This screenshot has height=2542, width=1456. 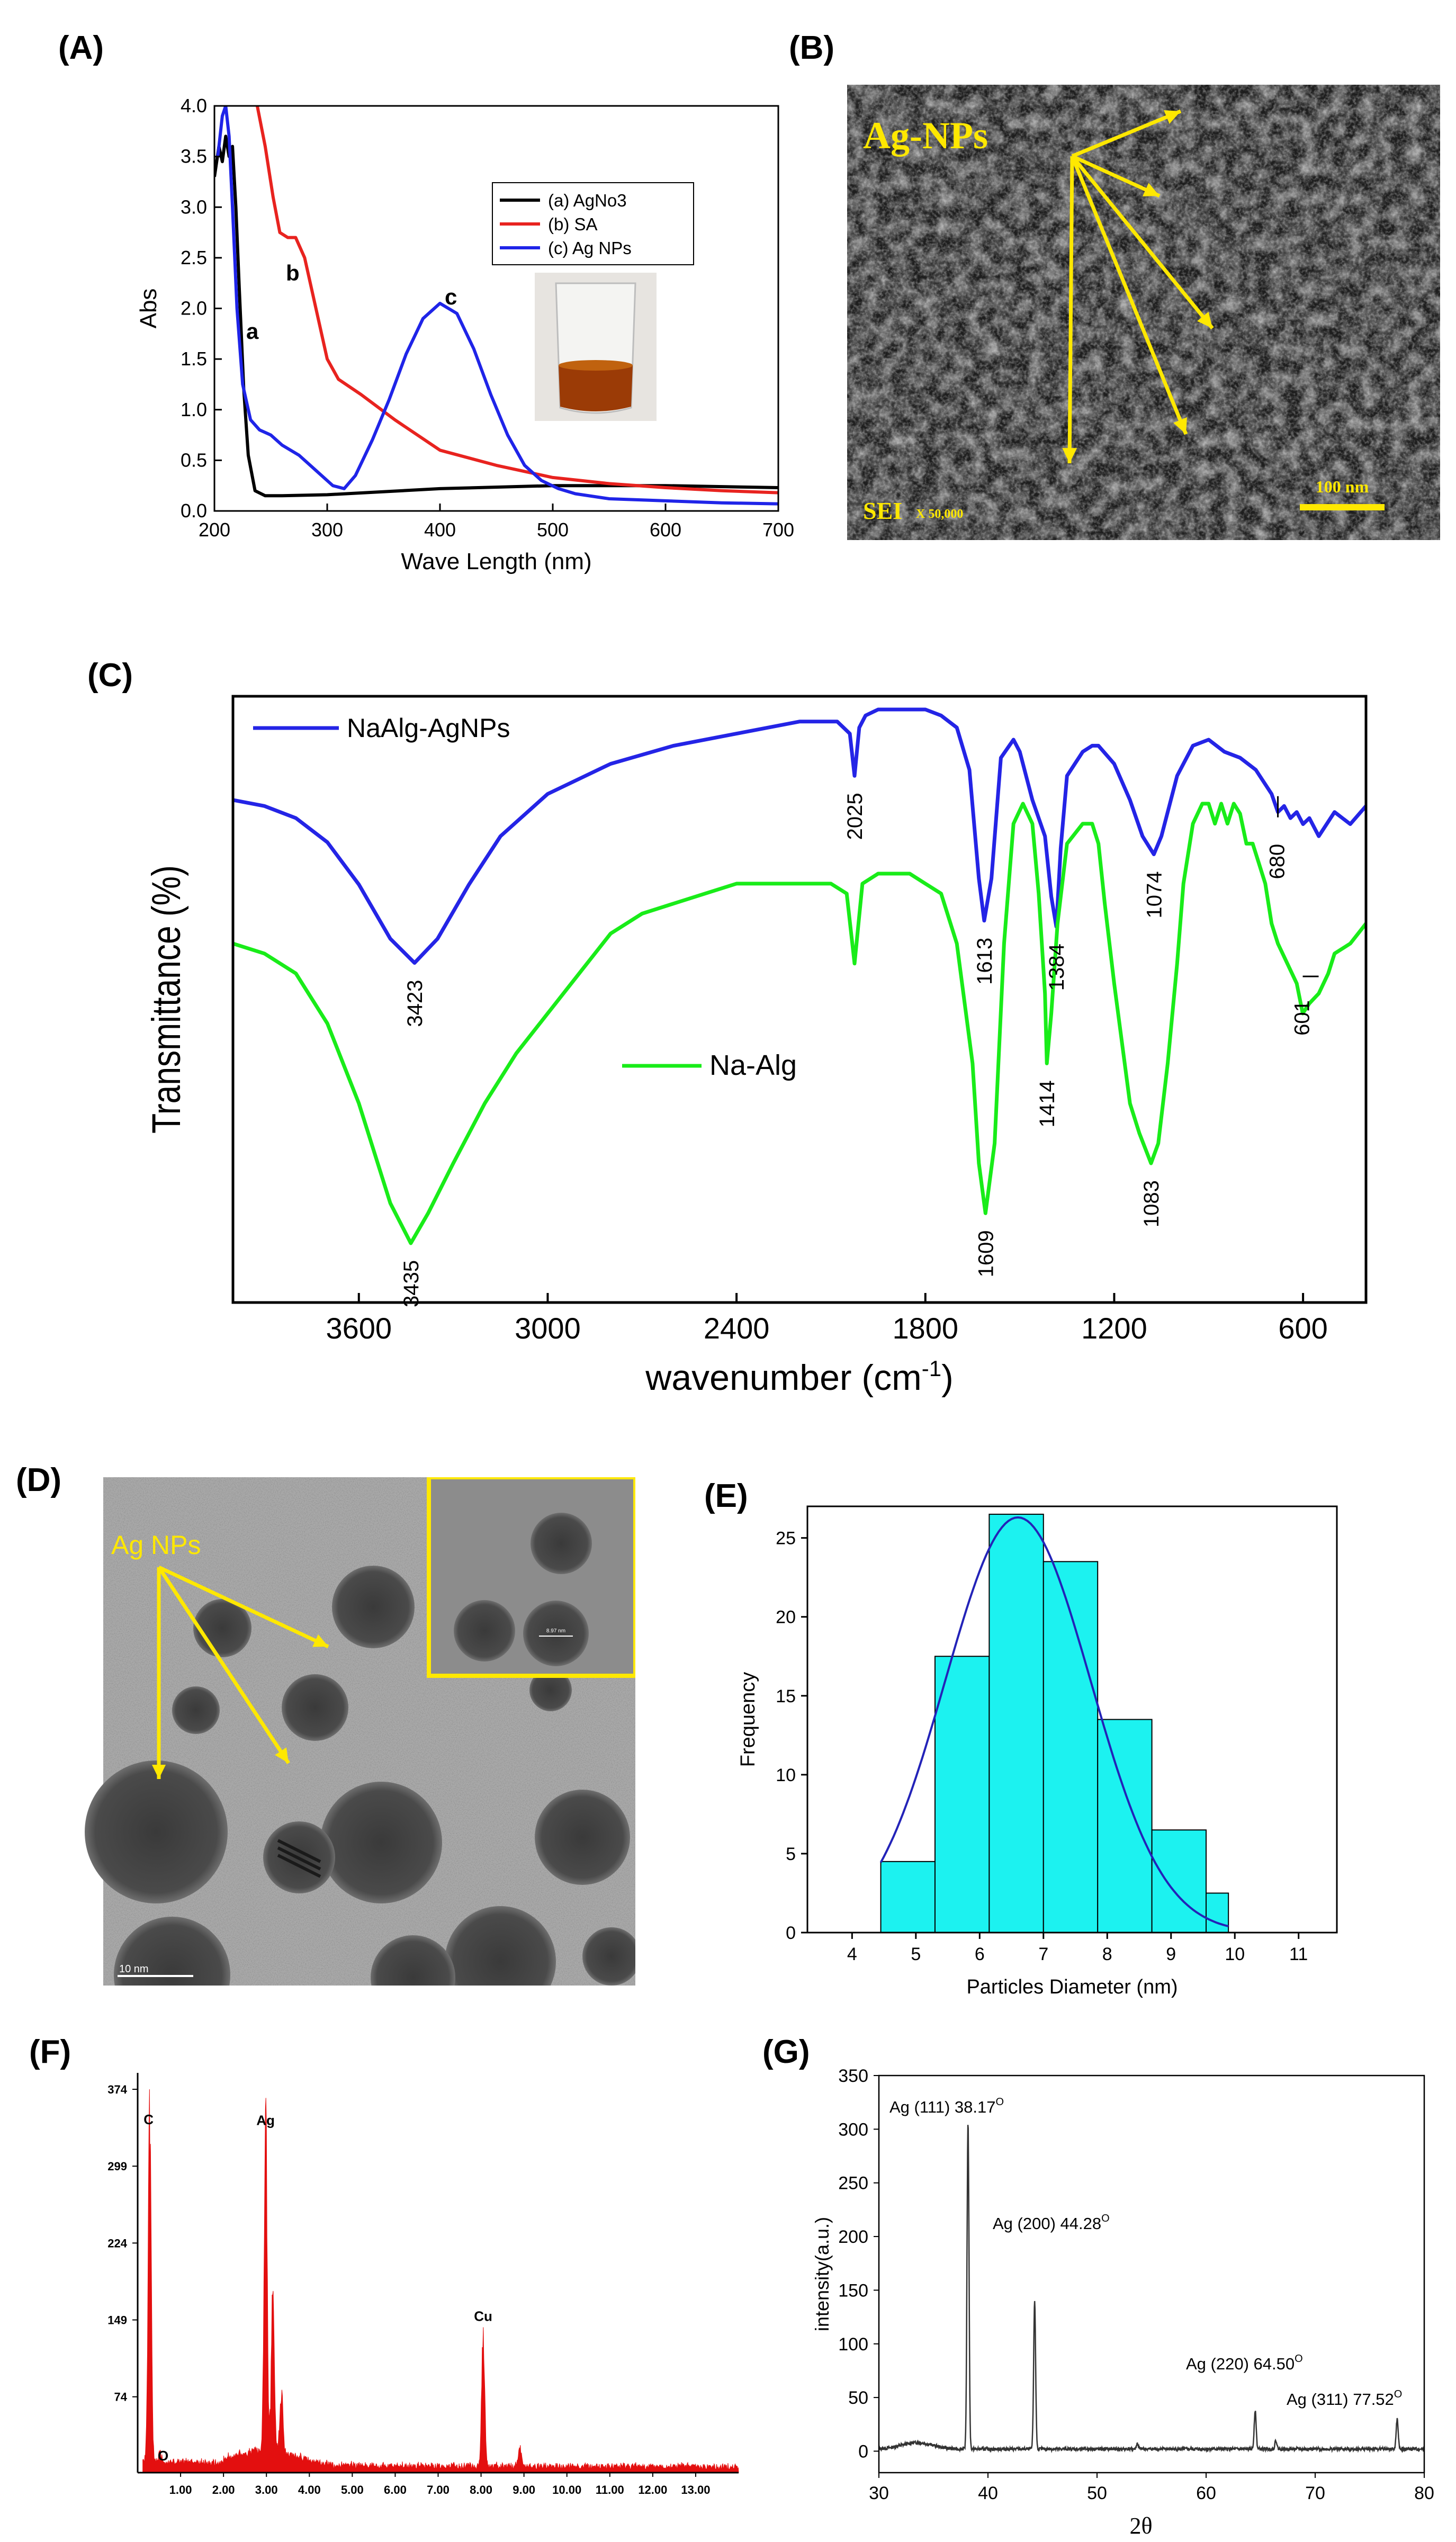 What do you see at coordinates (587, 200) in the screenshot?
I see `legend-label: (a) AgNo3` at bounding box center [587, 200].